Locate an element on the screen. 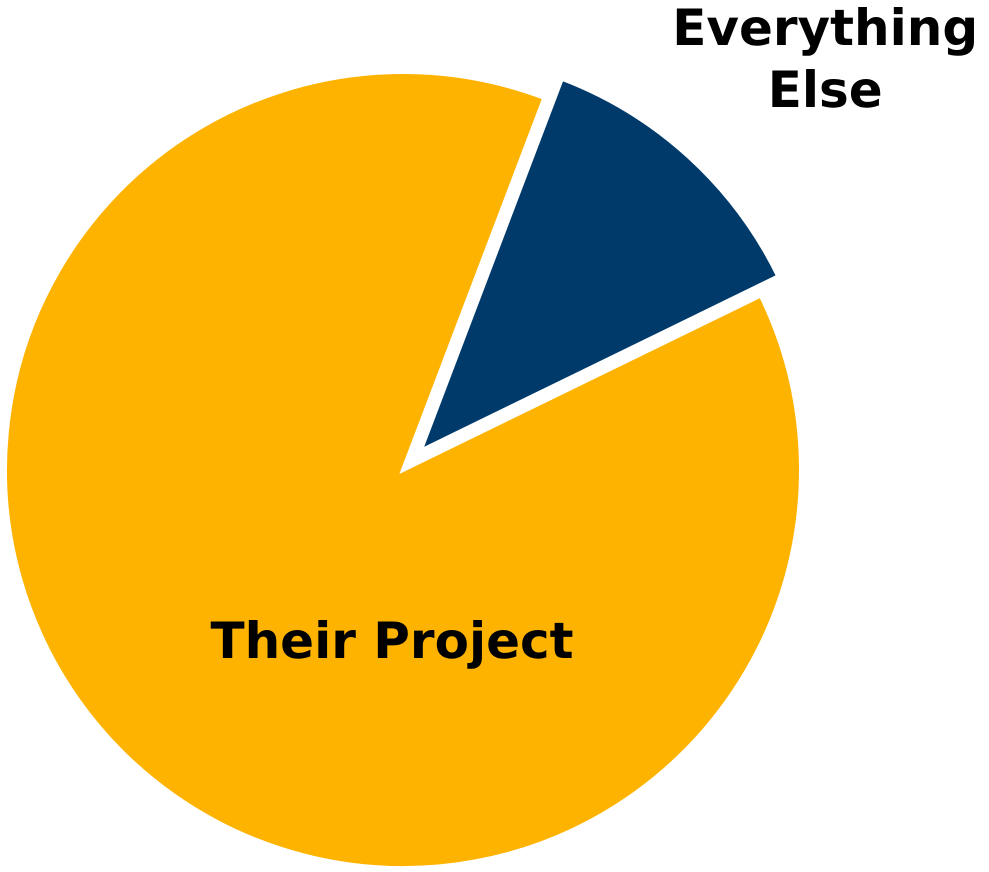 The width and height of the screenshot is (989, 872). slice-label: Their Project is located at coordinates (392, 641).